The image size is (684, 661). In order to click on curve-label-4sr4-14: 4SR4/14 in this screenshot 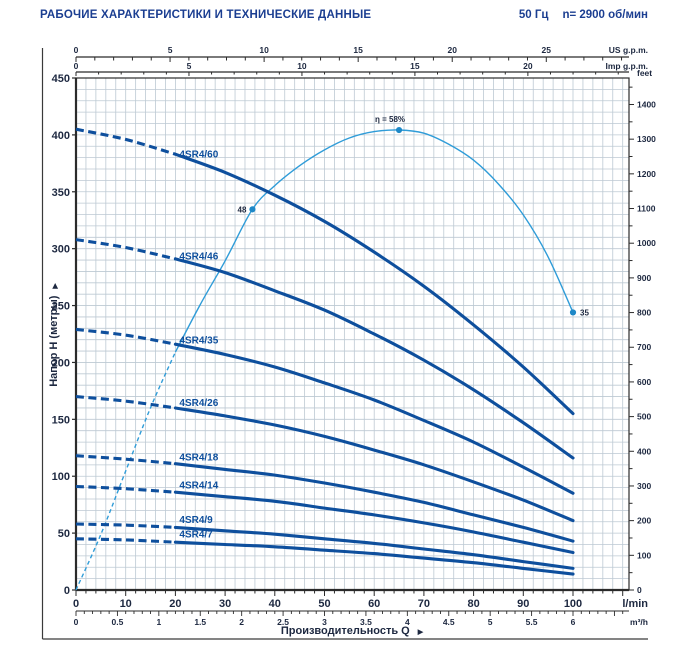, I will do `click(198, 485)`.